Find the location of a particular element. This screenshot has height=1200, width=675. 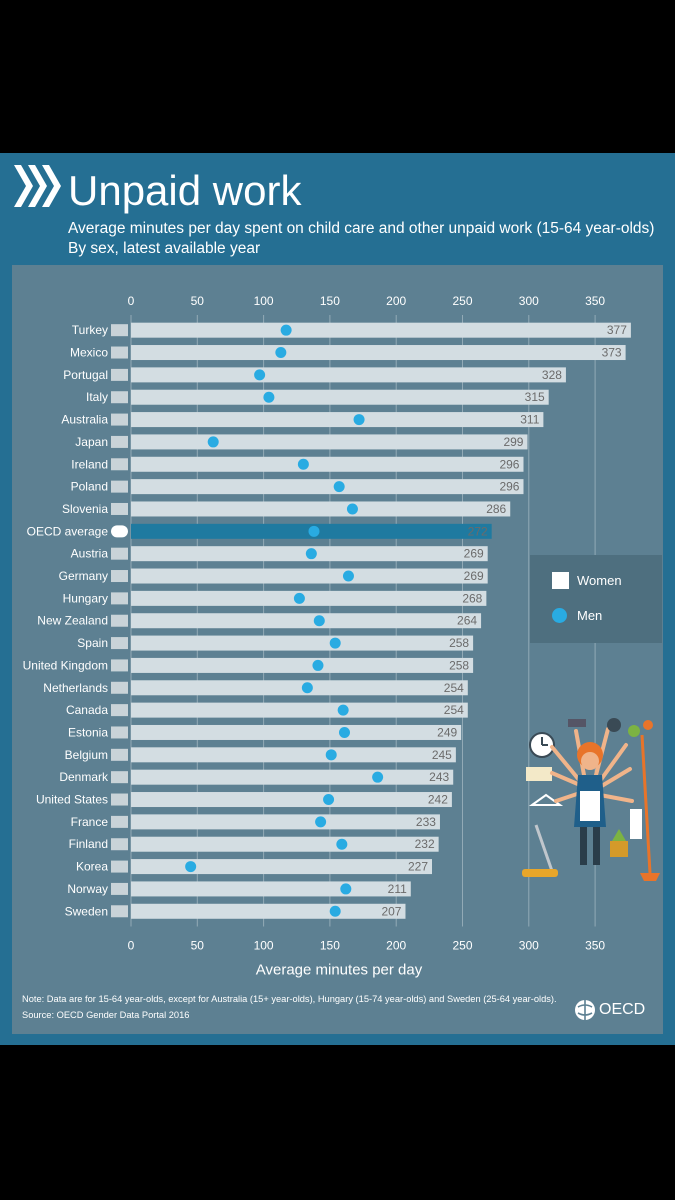

women-value-label: 254 is located at coordinates (454, 688).